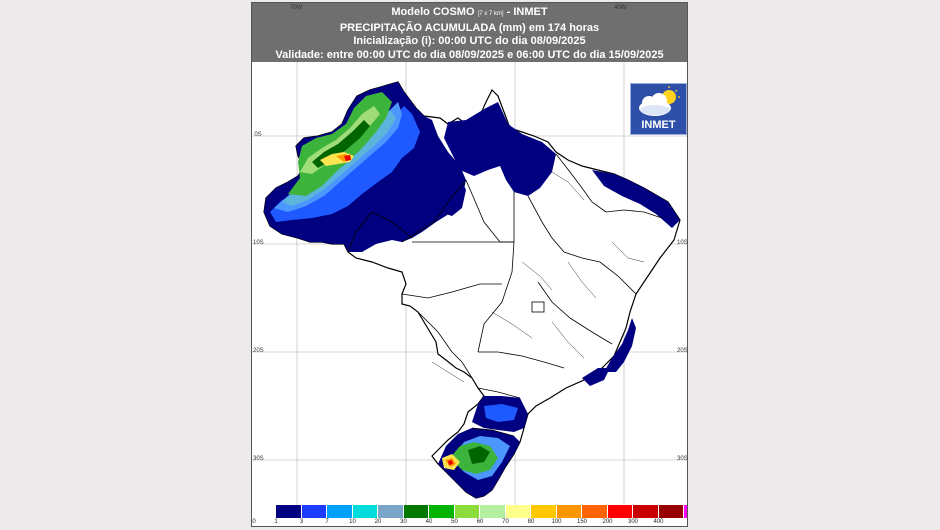  Describe the element at coordinates (352, 522) in the screenshot. I see `colorbar-tick-label: 10` at that location.